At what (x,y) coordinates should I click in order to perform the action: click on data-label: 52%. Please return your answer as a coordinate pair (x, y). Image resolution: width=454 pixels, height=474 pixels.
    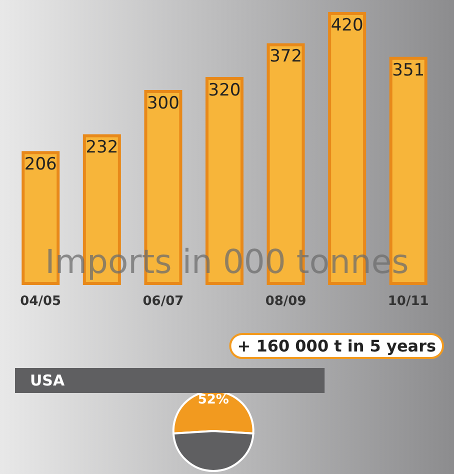
    Looking at the image, I should click on (213, 400).